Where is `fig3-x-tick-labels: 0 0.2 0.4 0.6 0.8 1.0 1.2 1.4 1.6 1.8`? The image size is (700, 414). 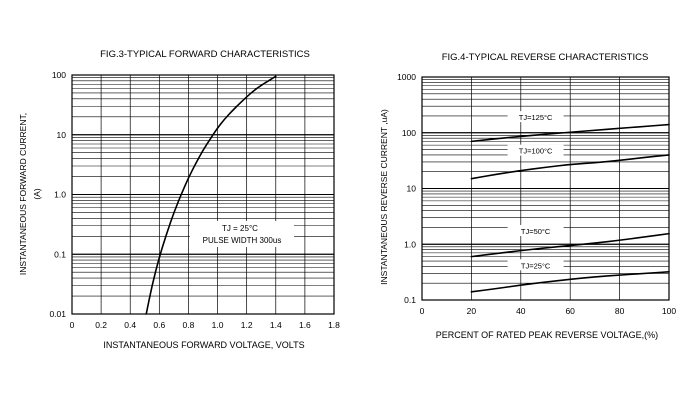
fig3-x-tick-labels: 0 0.2 0.4 0.6 0.8 1.0 1.2 1.4 1.6 1.8 is located at coordinates (205, 325).